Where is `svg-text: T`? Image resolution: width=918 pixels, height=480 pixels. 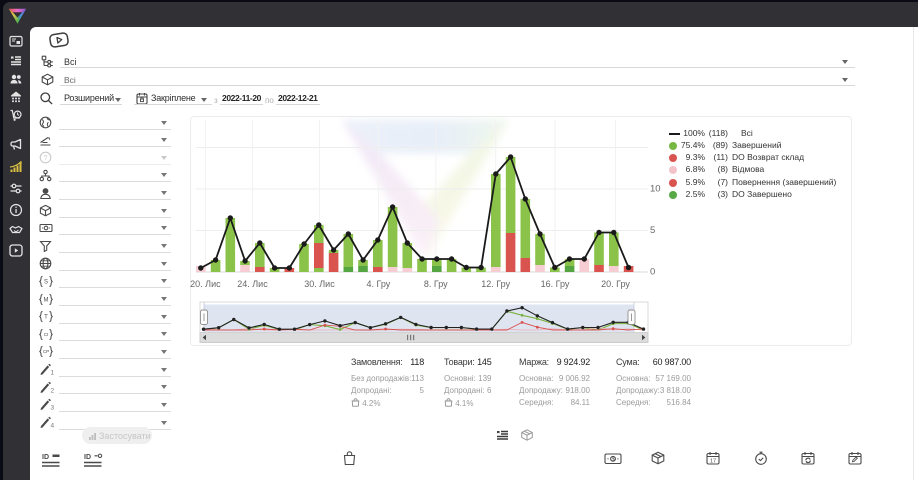
svg-text: T is located at coordinates (46, 318).